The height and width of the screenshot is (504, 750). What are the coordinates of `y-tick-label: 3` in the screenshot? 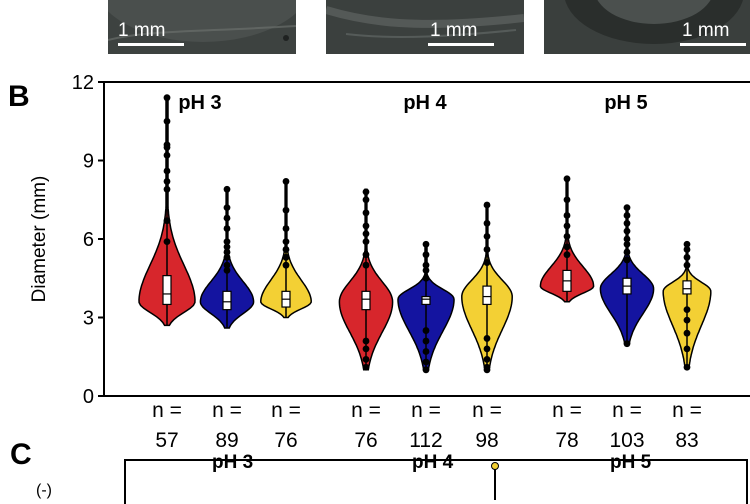 It's located at (88, 319).